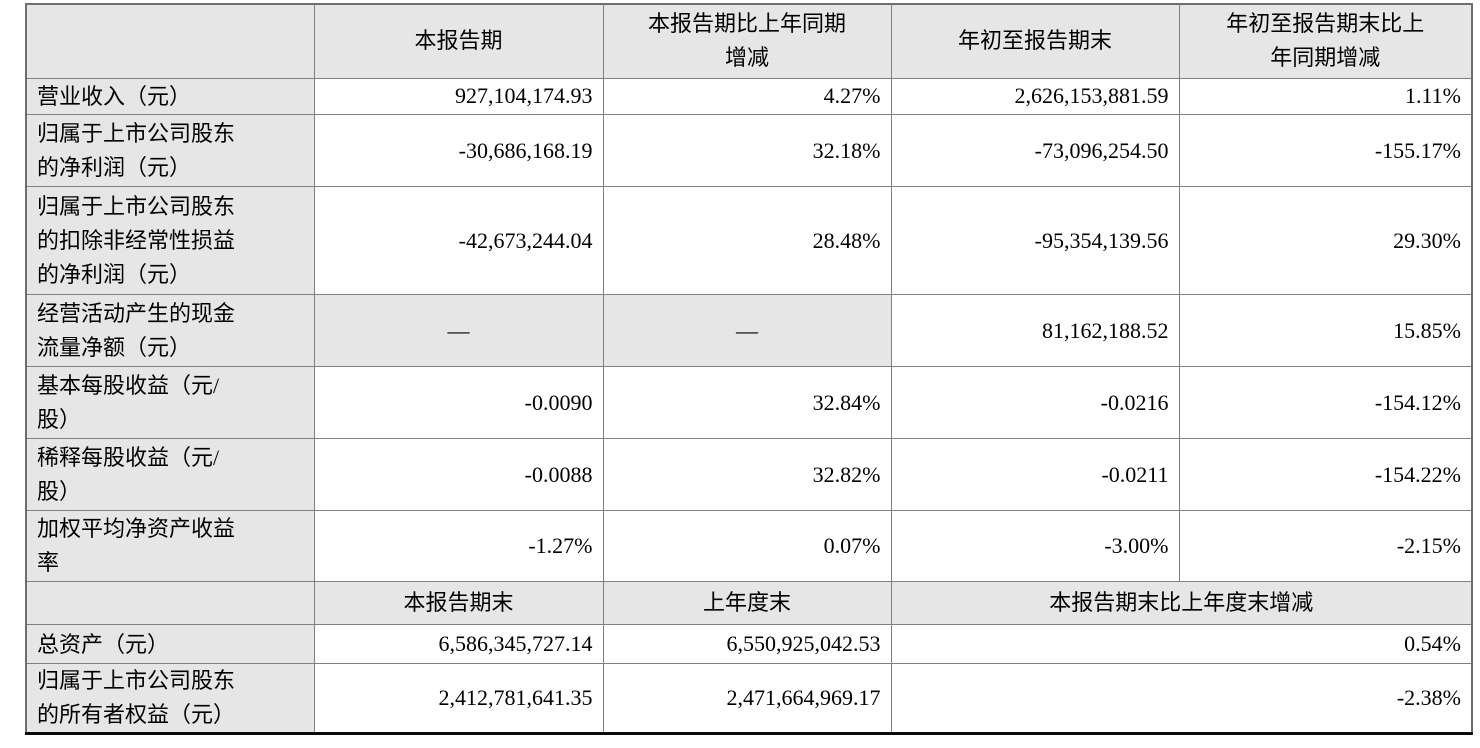  What do you see at coordinates (136, 546) in the screenshot?
I see `label-text: 加权平均净资产收益率` at bounding box center [136, 546].